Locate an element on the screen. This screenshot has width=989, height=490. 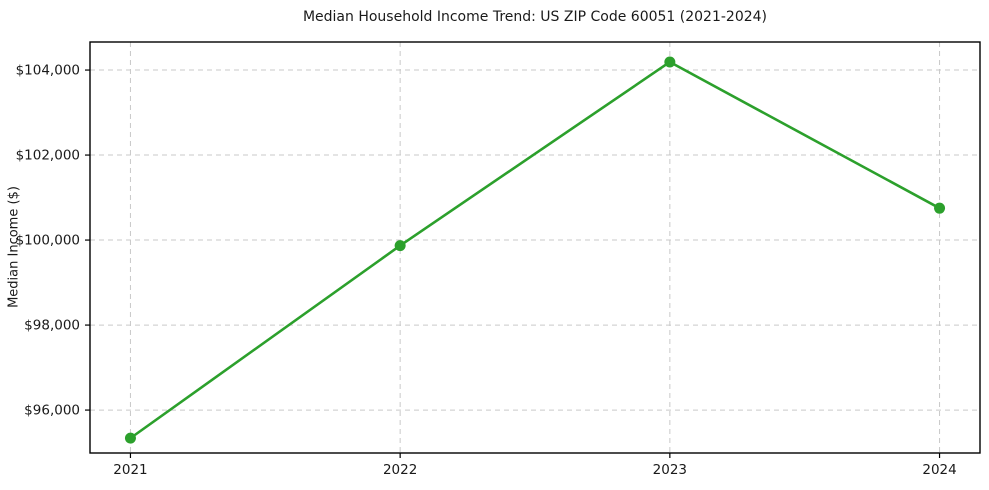
y-tick-label: $102,000 is located at coordinates (48, 156).